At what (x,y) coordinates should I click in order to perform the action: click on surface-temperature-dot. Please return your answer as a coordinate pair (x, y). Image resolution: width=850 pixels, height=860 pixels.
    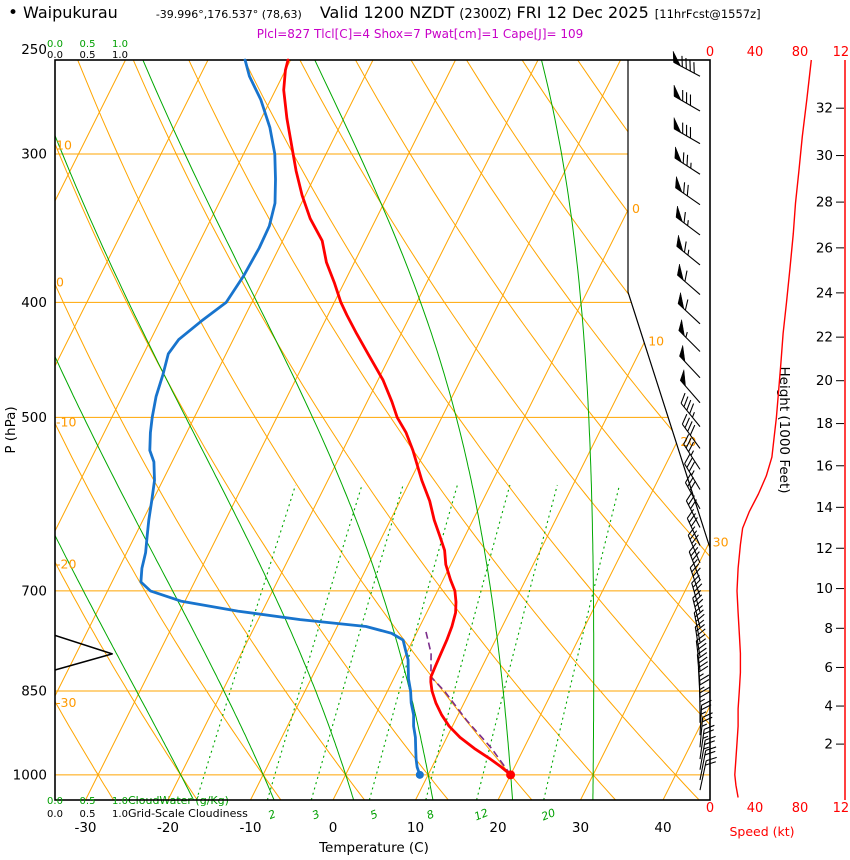
    Looking at the image, I should click on (511, 775).